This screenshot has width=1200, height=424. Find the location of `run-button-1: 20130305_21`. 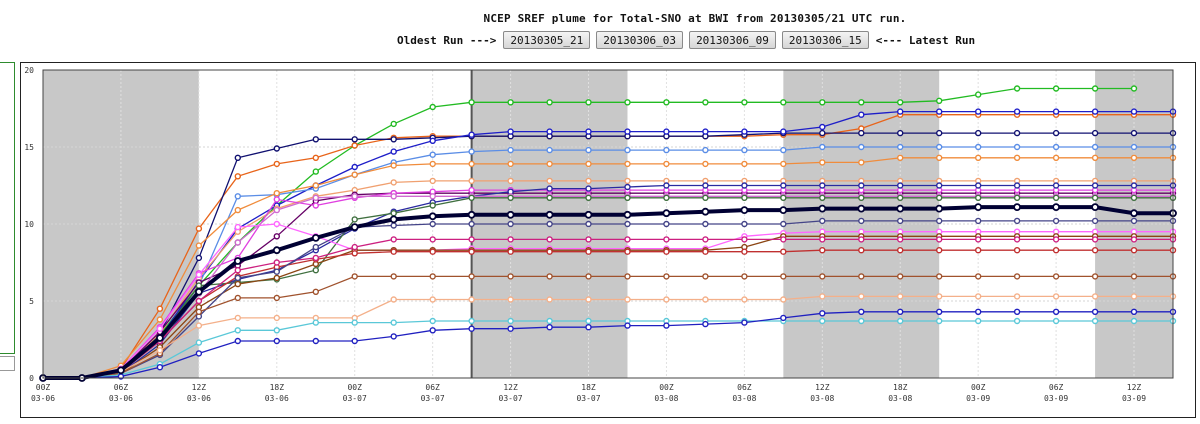

run-button-1: 20130305_21 is located at coordinates (547, 40).